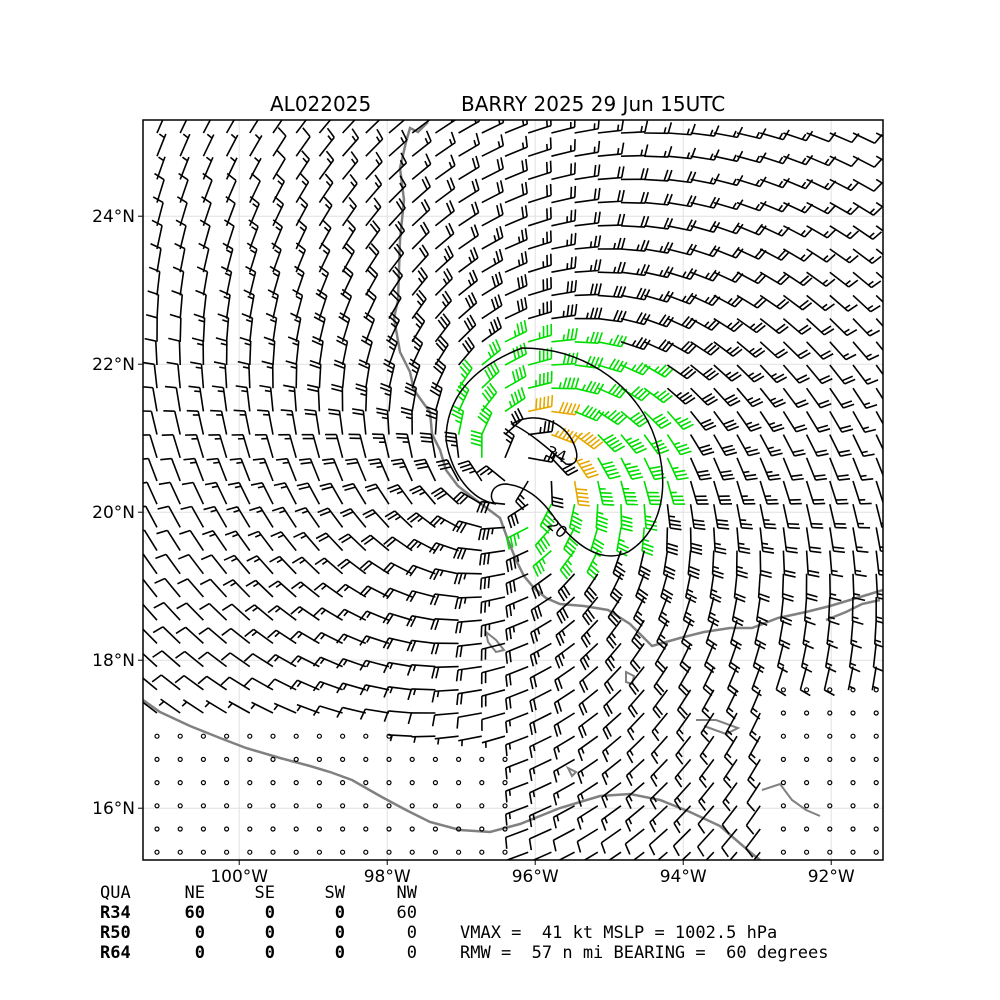  I want to click on radius-nw: 60, so click(406, 913).